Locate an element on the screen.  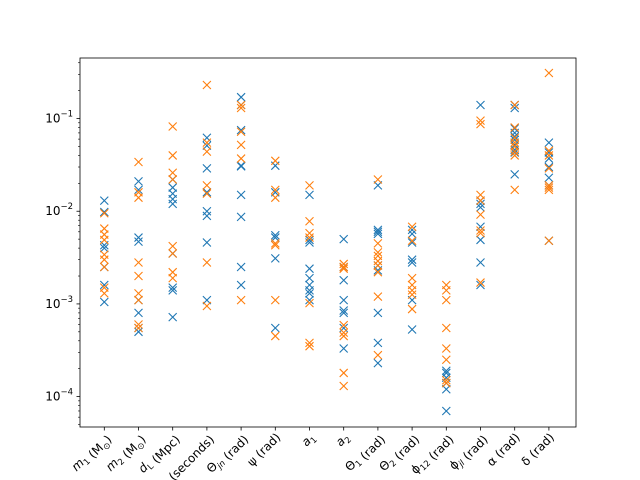
y-axis: 10⁻⁴ 10⁻³ 10⁻² 10⁻¹ is located at coordinates (62, 243).